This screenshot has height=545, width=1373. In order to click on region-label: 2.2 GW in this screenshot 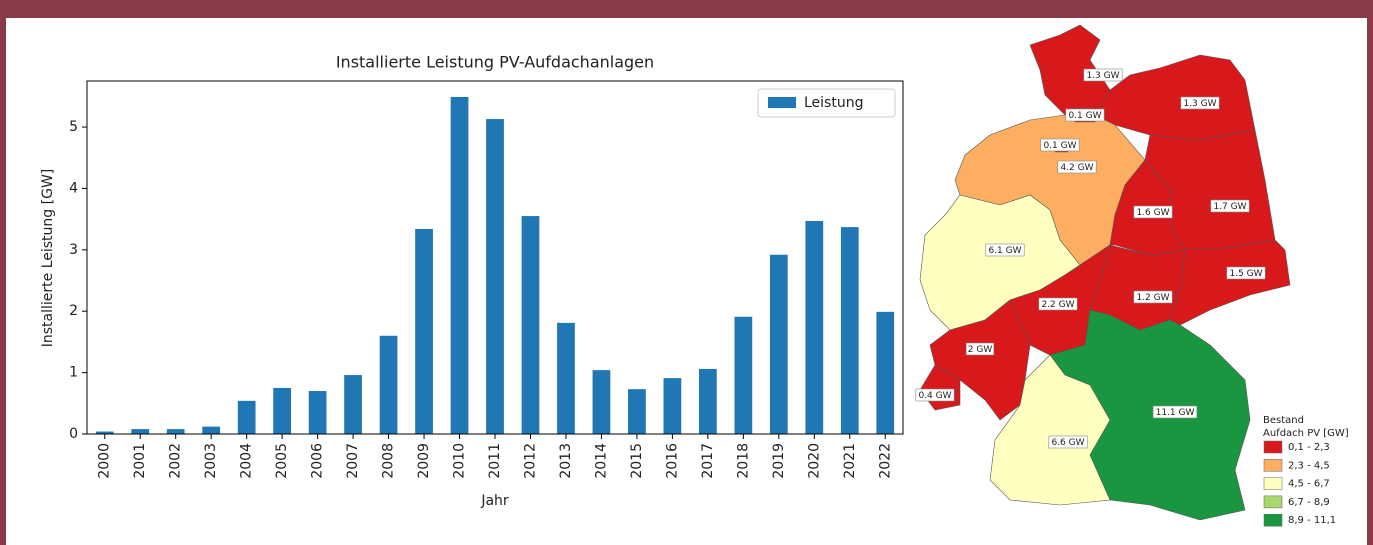, I will do `click(1057, 305)`.